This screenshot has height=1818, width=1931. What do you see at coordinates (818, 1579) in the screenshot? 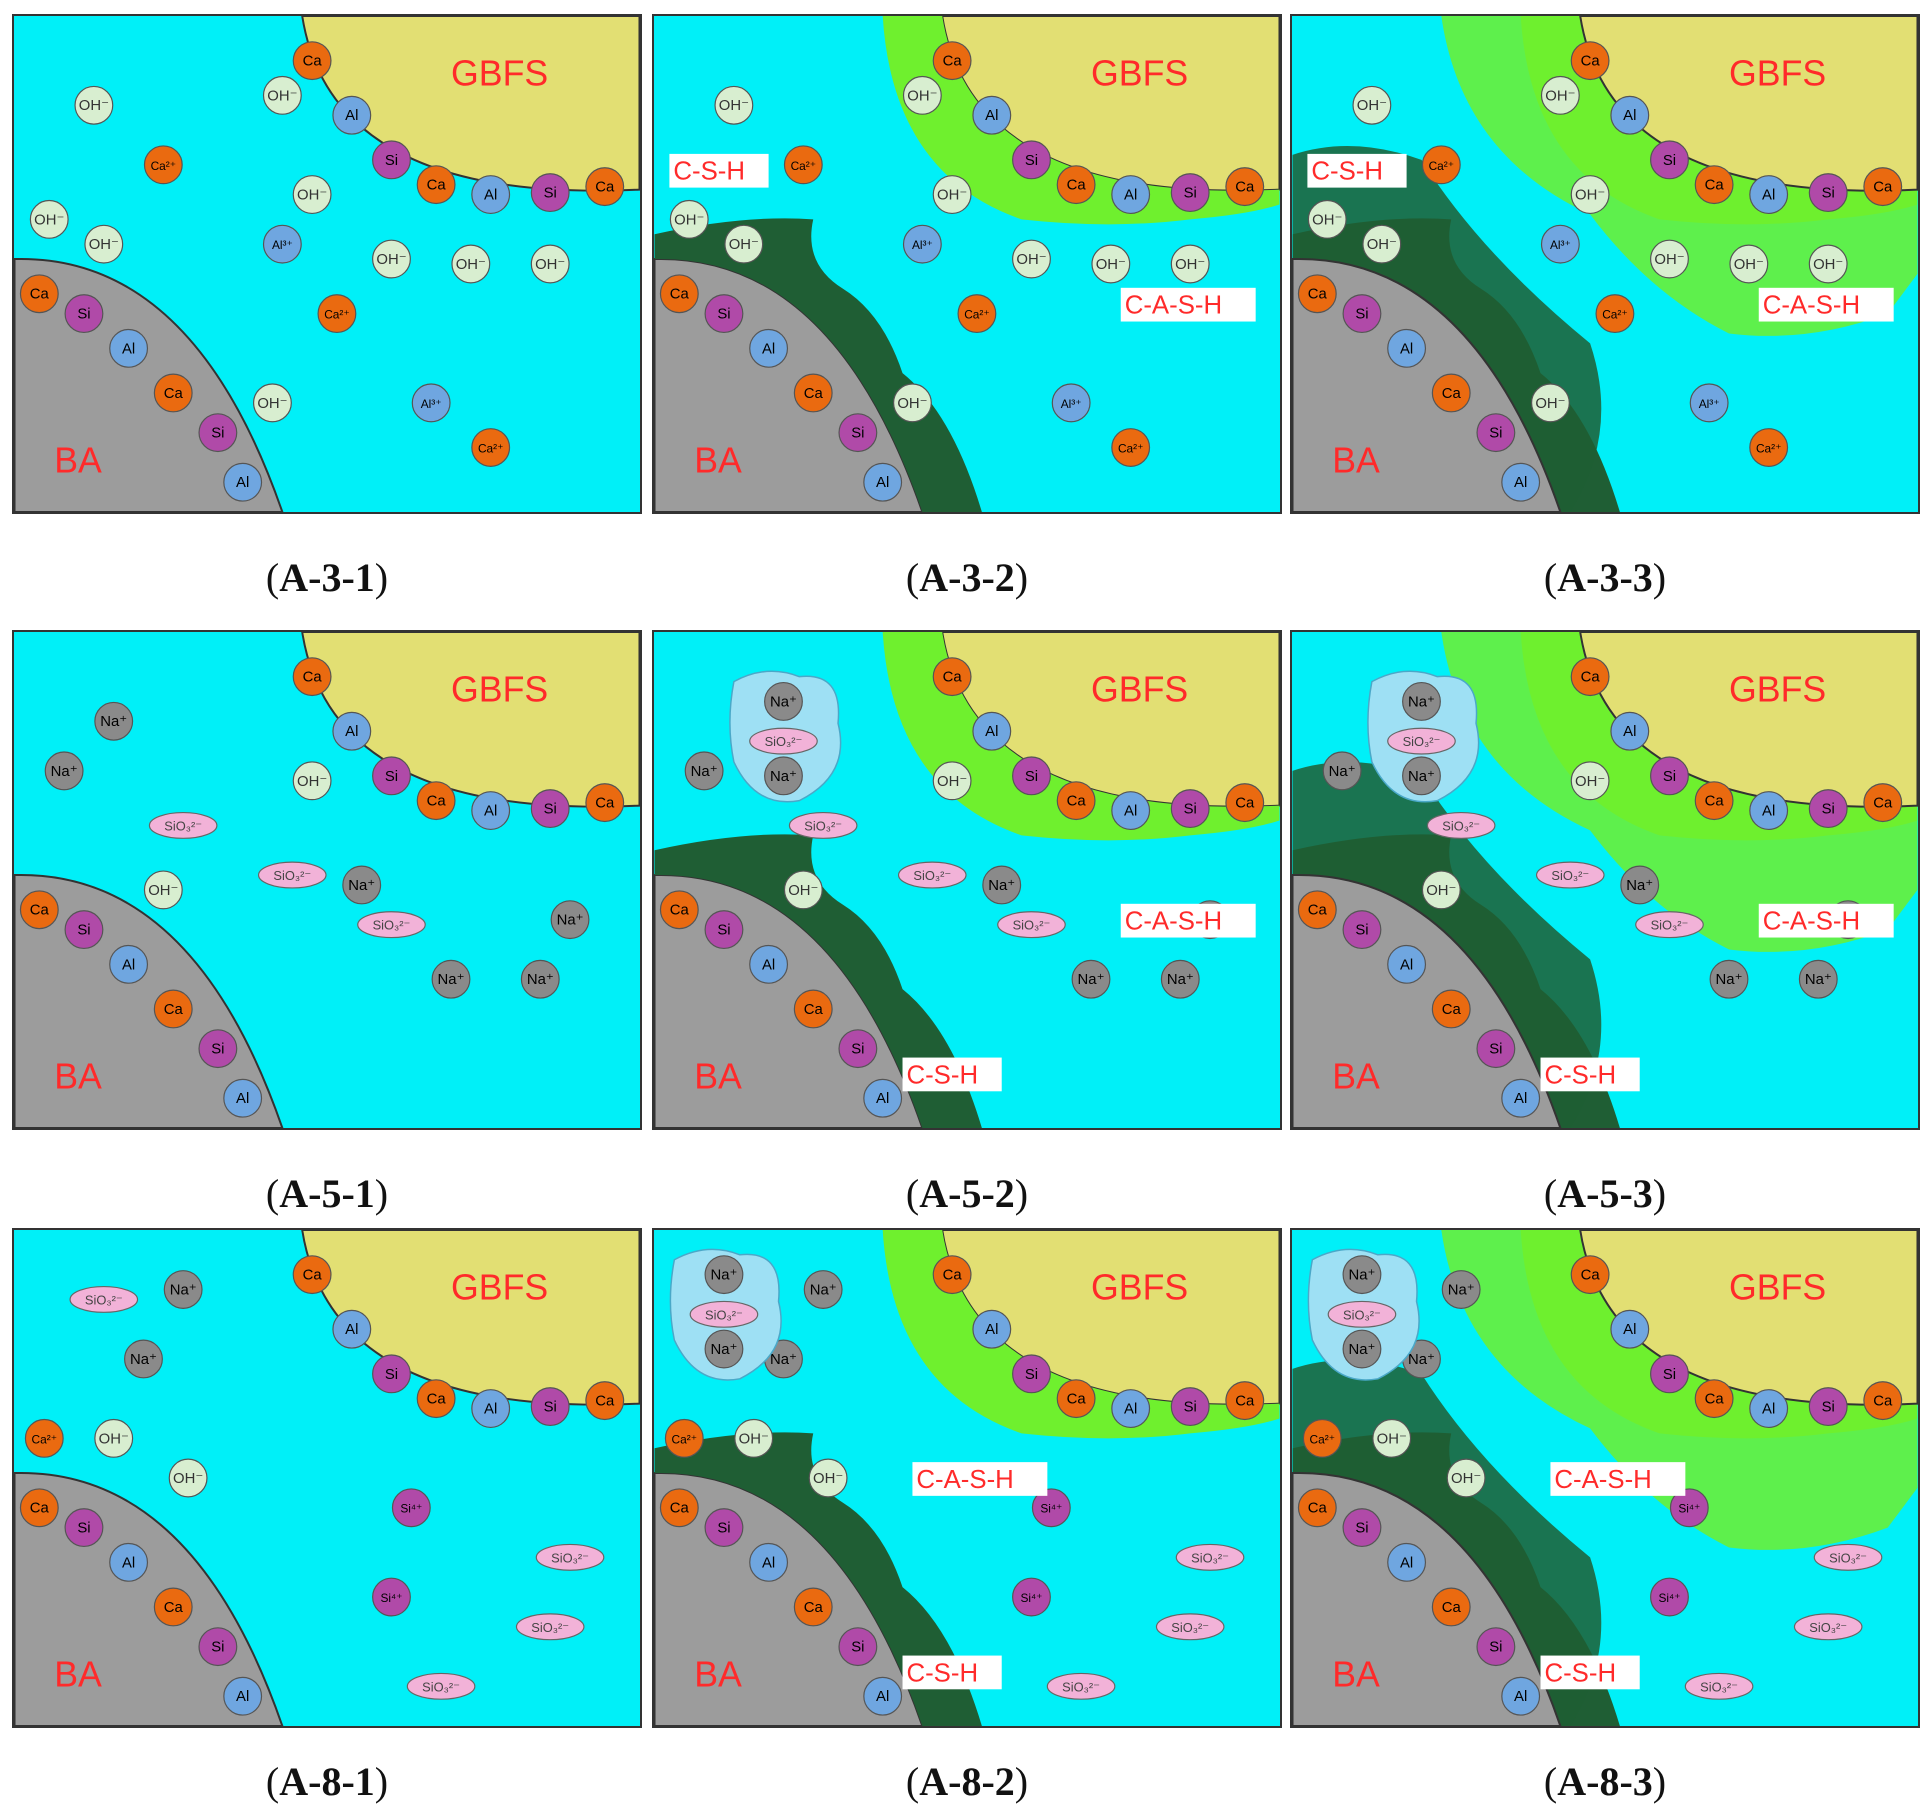
I see `csh-gel` at bounding box center [818, 1579].